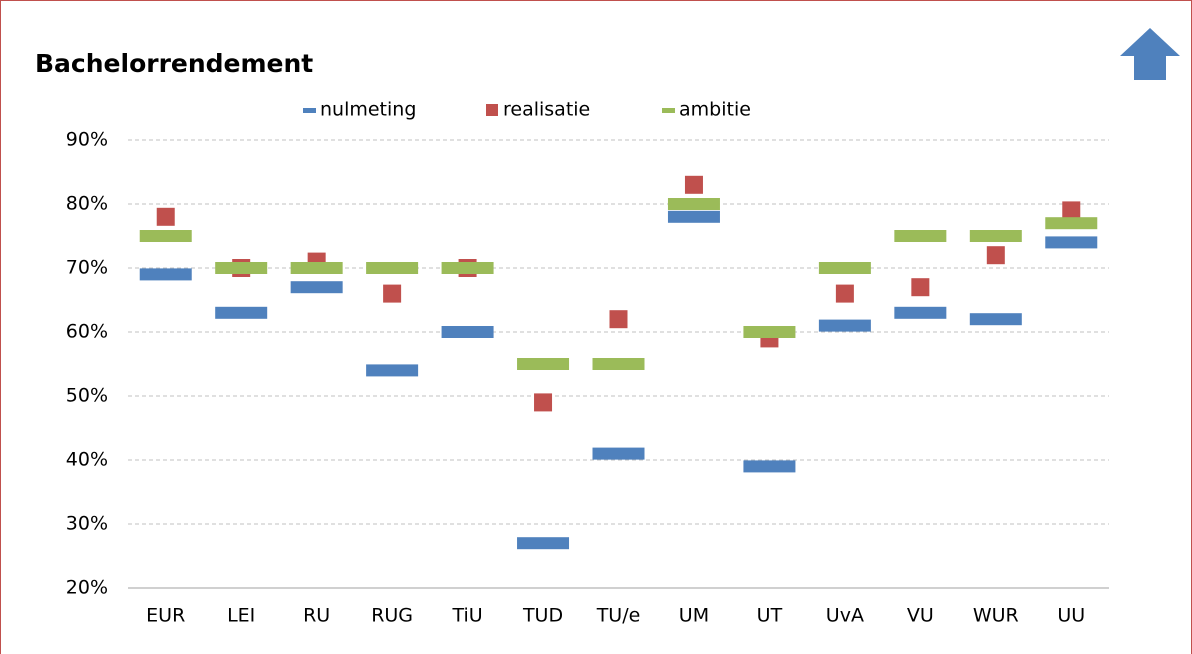 The width and height of the screenshot is (1192, 654). Describe the element at coordinates (241, 616) in the screenshot. I see `x-tick-label: LEI` at that location.